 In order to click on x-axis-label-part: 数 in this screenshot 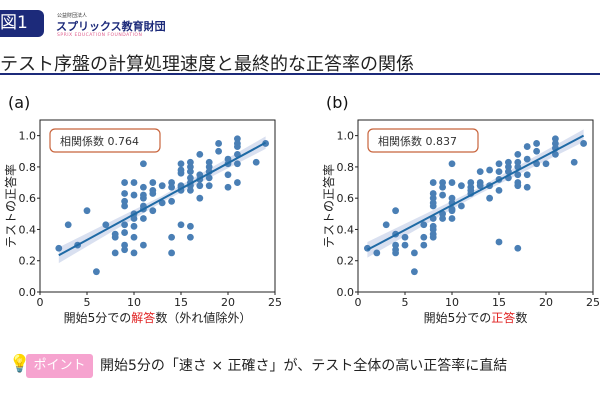, I will do `click(521, 317)`.